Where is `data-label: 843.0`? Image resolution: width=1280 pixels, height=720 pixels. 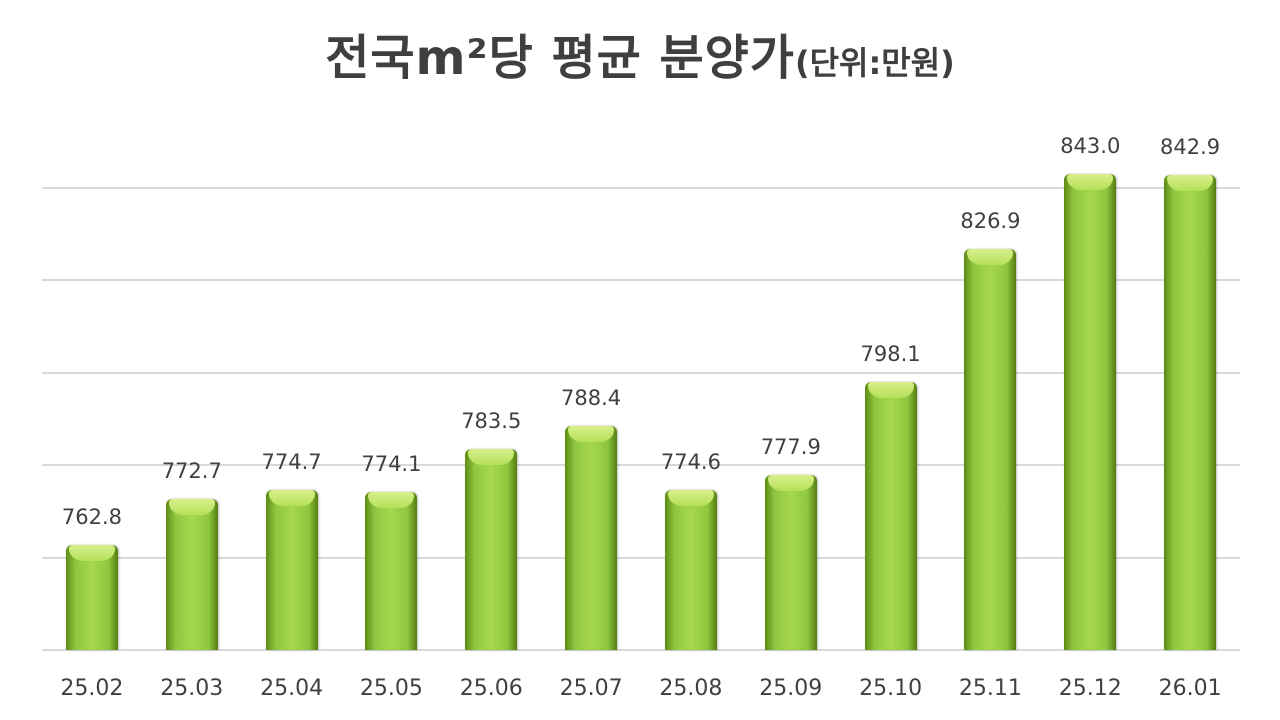 data-label: 843.0 is located at coordinates (1090, 146).